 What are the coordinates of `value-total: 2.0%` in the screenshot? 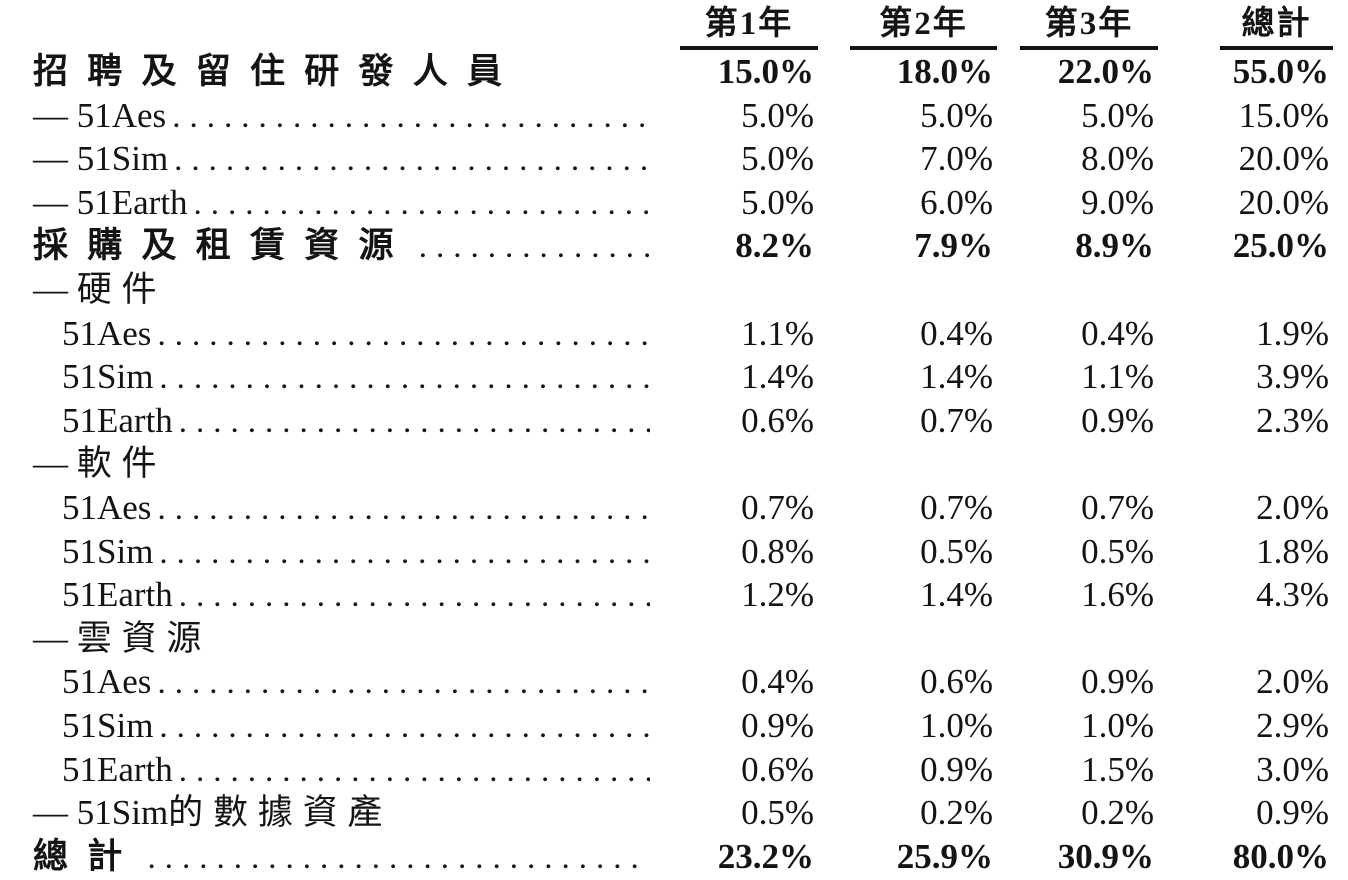 It's located at (1292, 507).